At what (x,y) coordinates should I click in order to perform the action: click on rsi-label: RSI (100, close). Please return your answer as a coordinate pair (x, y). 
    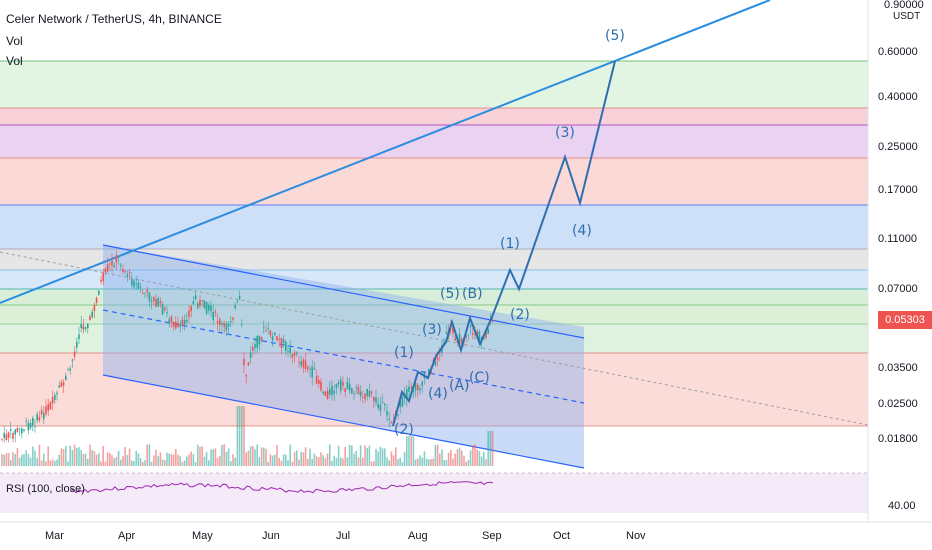
    Looking at the image, I should click on (45, 489).